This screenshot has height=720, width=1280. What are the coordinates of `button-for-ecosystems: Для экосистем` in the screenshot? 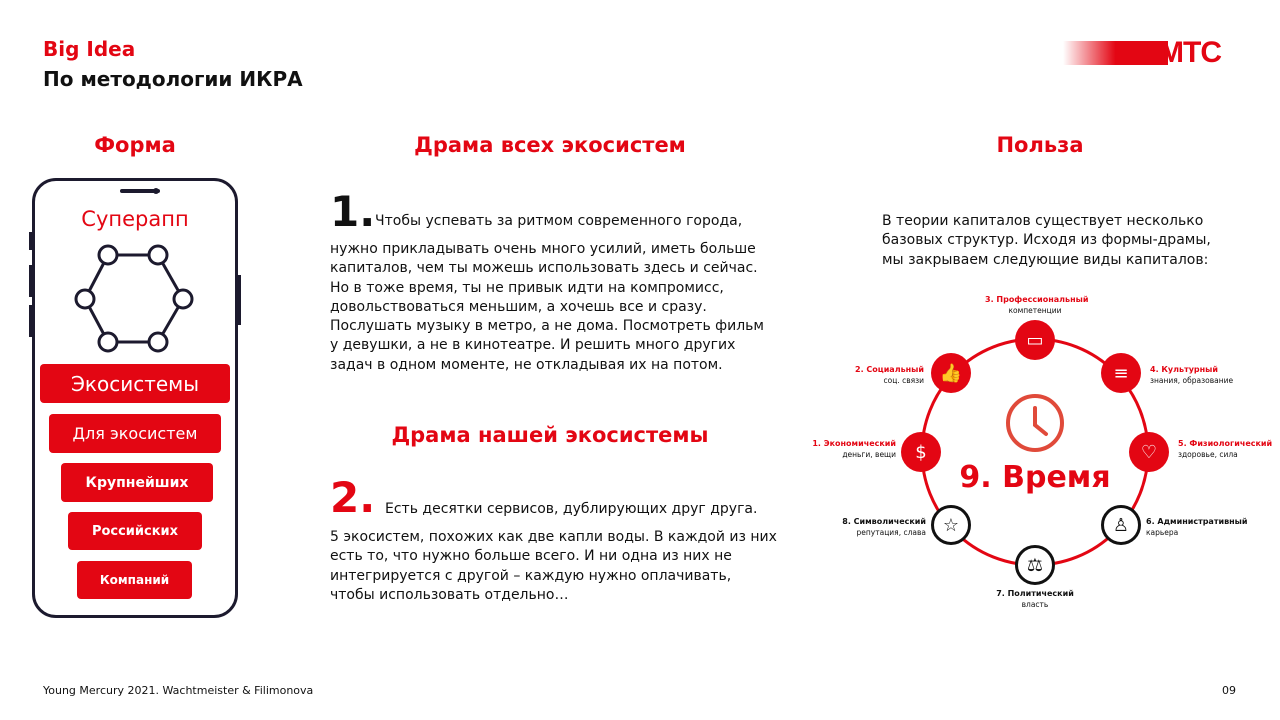 It's located at (135, 433).